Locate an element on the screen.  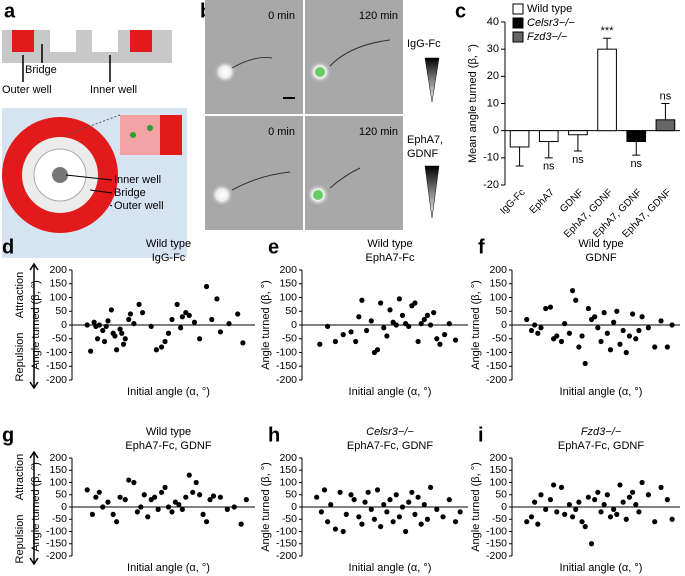
panel-letter: f is located at coordinates (481, 247).